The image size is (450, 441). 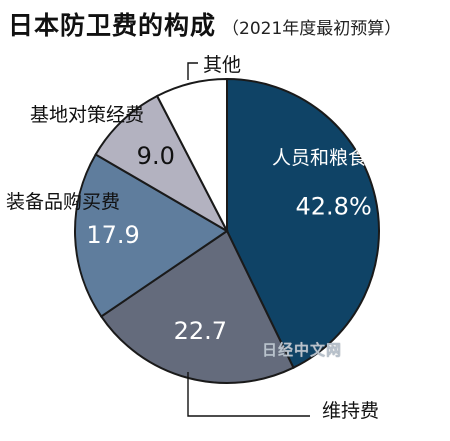 What do you see at coordinates (63, 202) in the screenshot?
I see `slice-category-label: 装备品购买费` at bounding box center [63, 202].